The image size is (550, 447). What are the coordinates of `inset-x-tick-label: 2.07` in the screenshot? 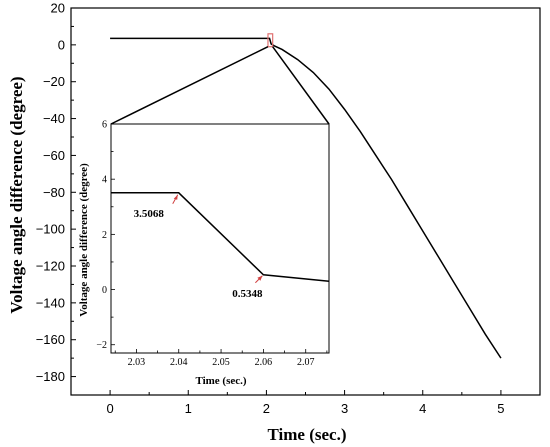 It's located at (306, 362).